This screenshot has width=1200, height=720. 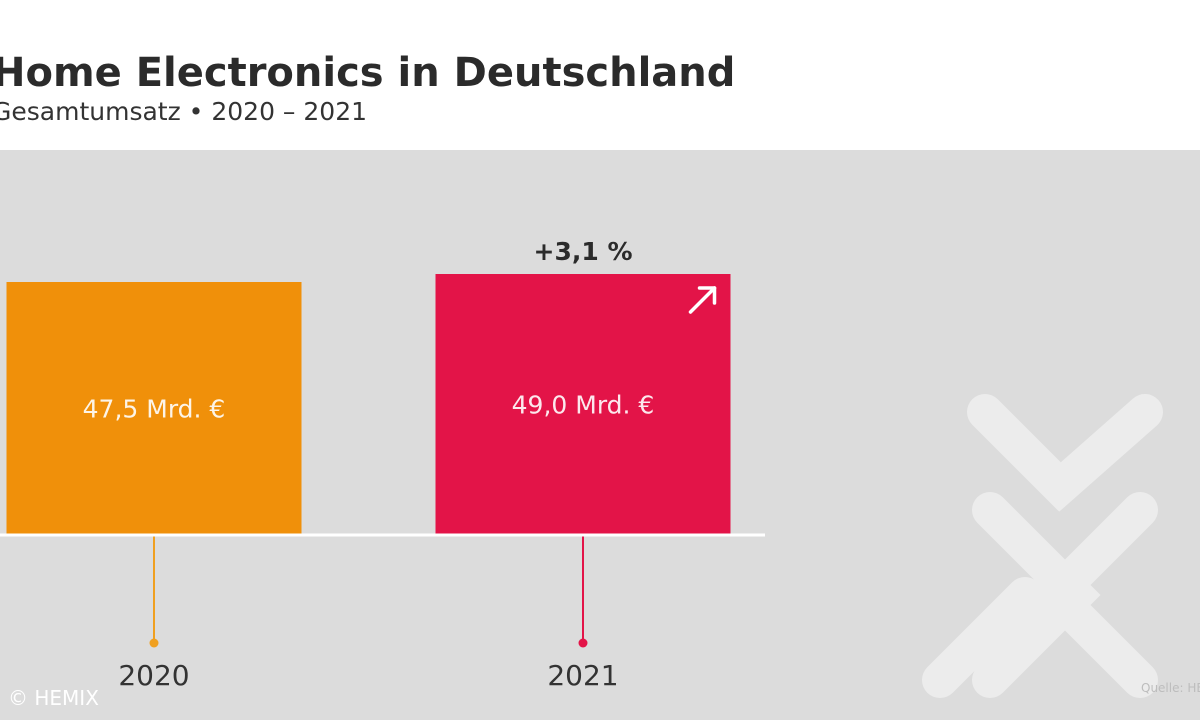 I want to click on chart-title: Home Electronics in Deutschland, so click(x=368, y=73).